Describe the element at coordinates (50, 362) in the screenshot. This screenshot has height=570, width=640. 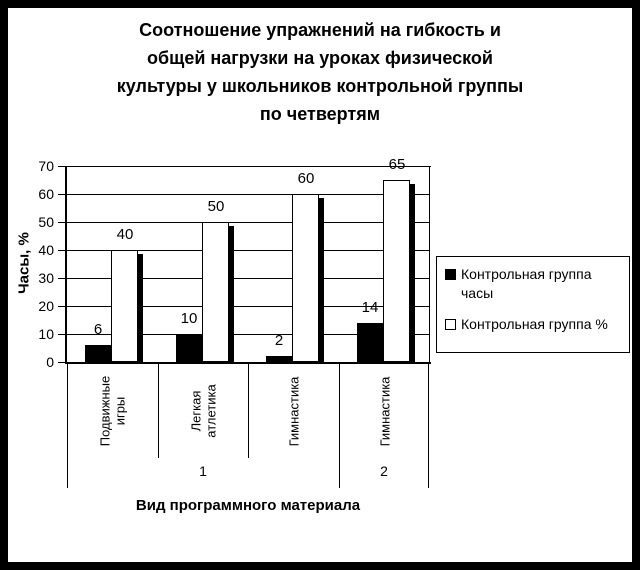
I see `y-tick-label: 0` at that location.